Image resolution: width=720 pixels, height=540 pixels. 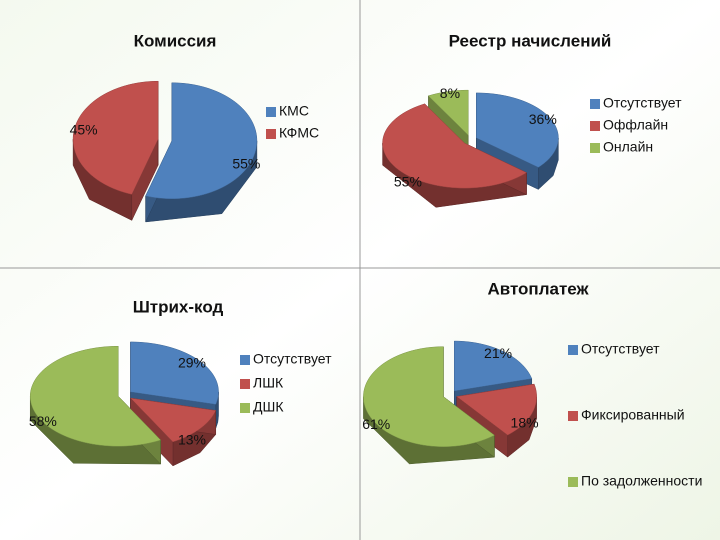 I want to click on data-label: 61%, so click(x=376, y=424).